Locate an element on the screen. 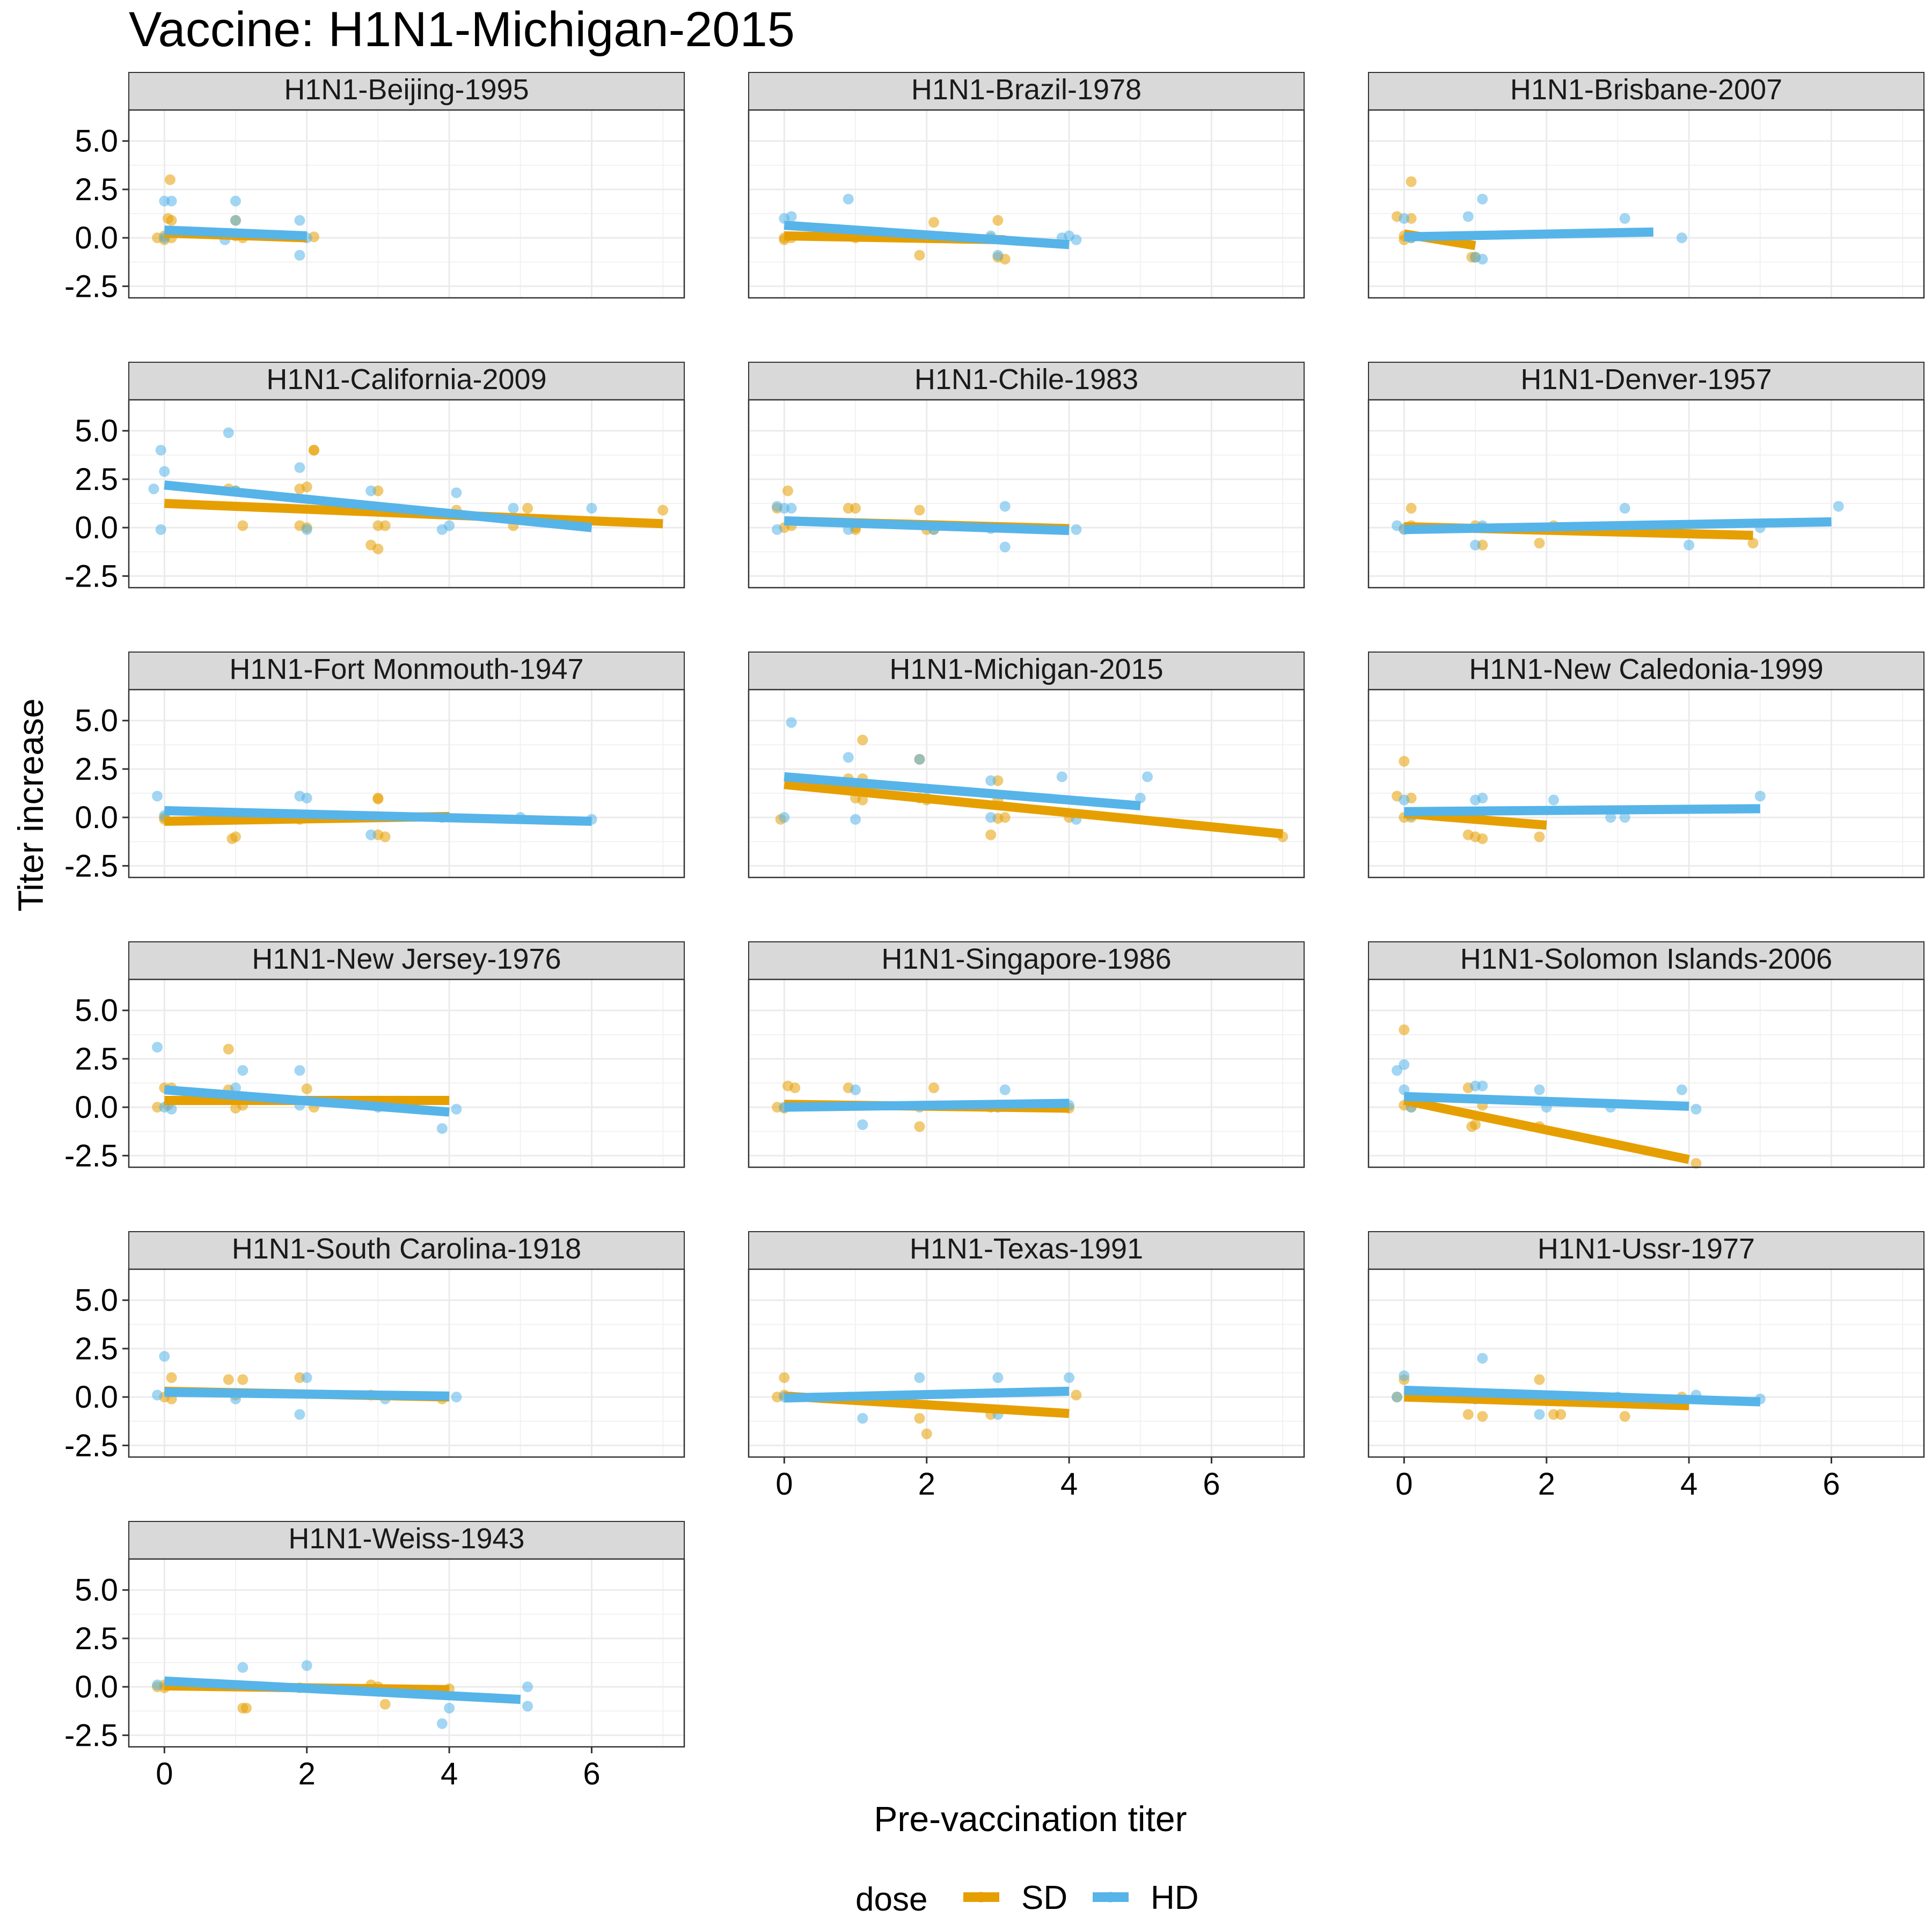 The height and width of the screenshot is (1932, 1932). facet-strip-label: H1N1-Weiss-1943 is located at coordinates (406, 1539).